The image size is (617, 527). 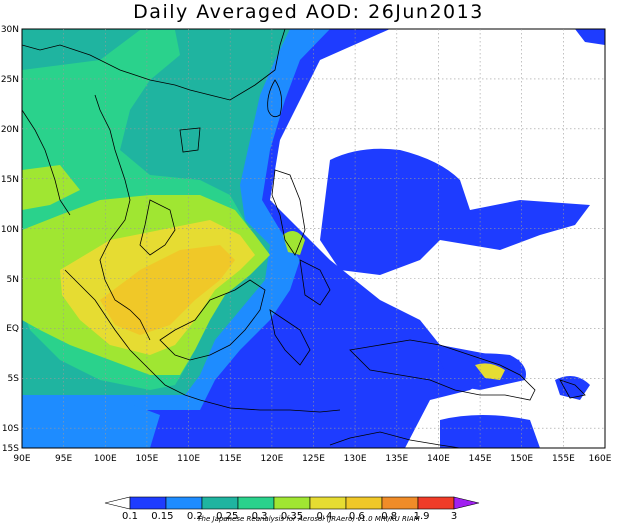 What do you see at coordinates (357, 516) in the screenshot?
I see `colorbar-tick-label: 0.6` at bounding box center [357, 516].